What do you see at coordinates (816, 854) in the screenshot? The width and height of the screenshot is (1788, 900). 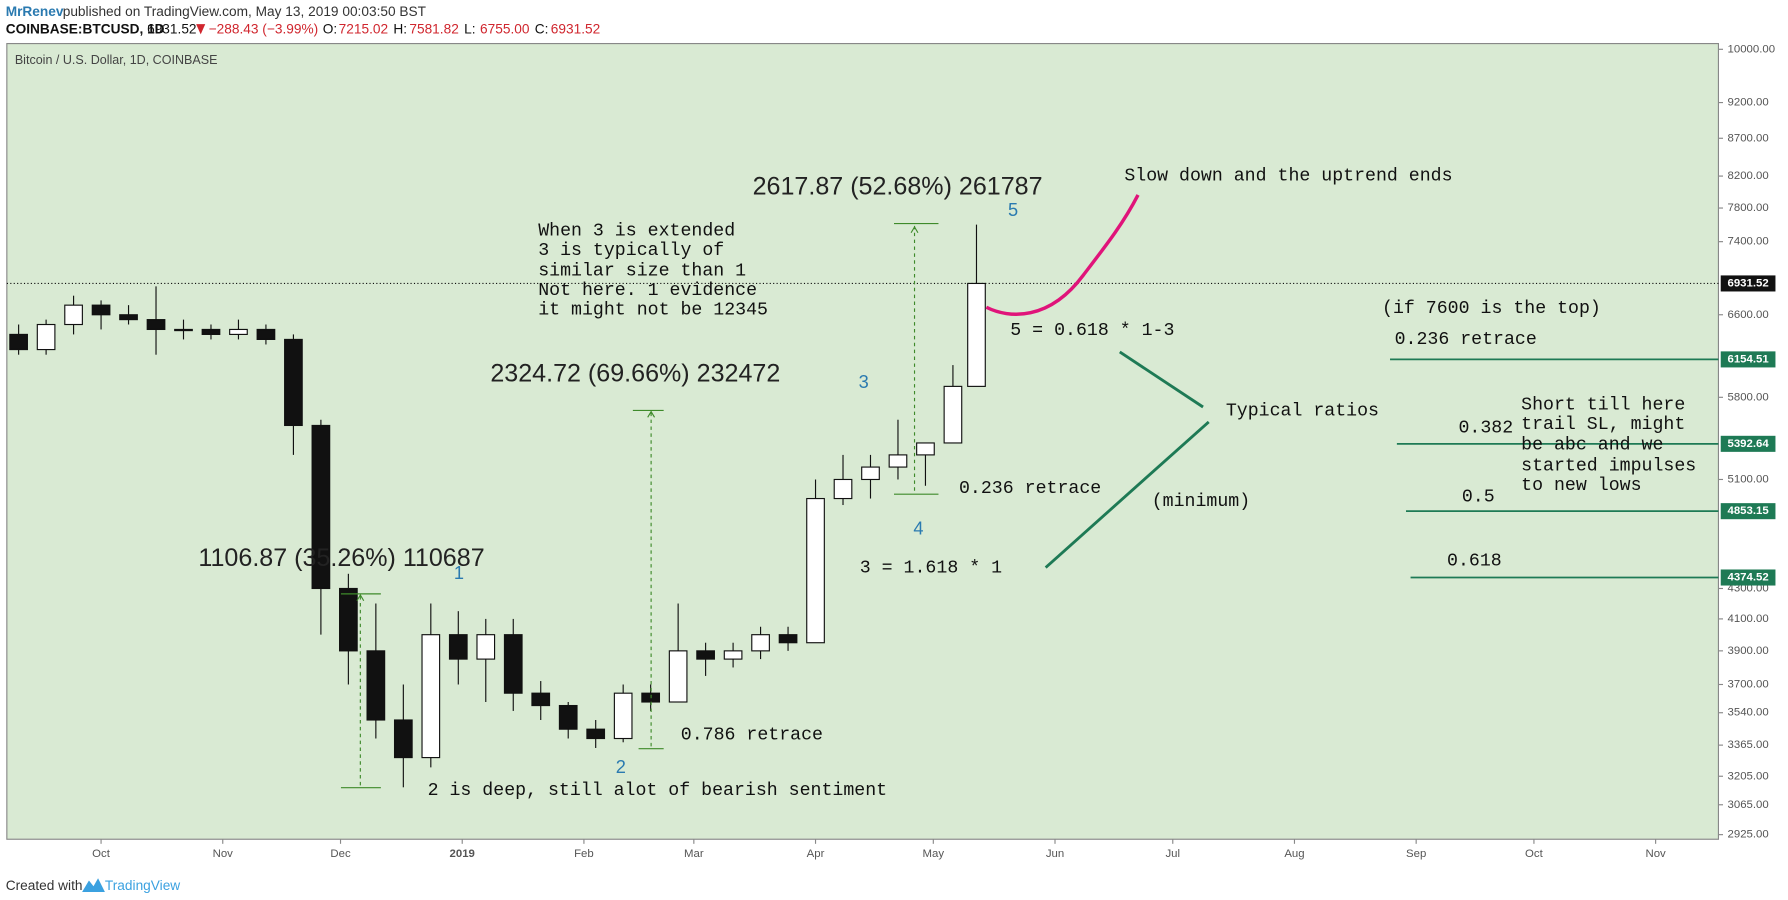 I see `x-tick-label: Apr` at bounding box center [816, 854].